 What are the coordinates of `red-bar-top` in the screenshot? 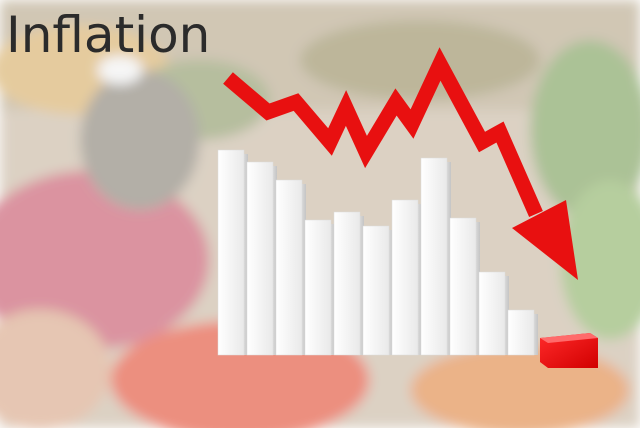 It's located at (569, 338).